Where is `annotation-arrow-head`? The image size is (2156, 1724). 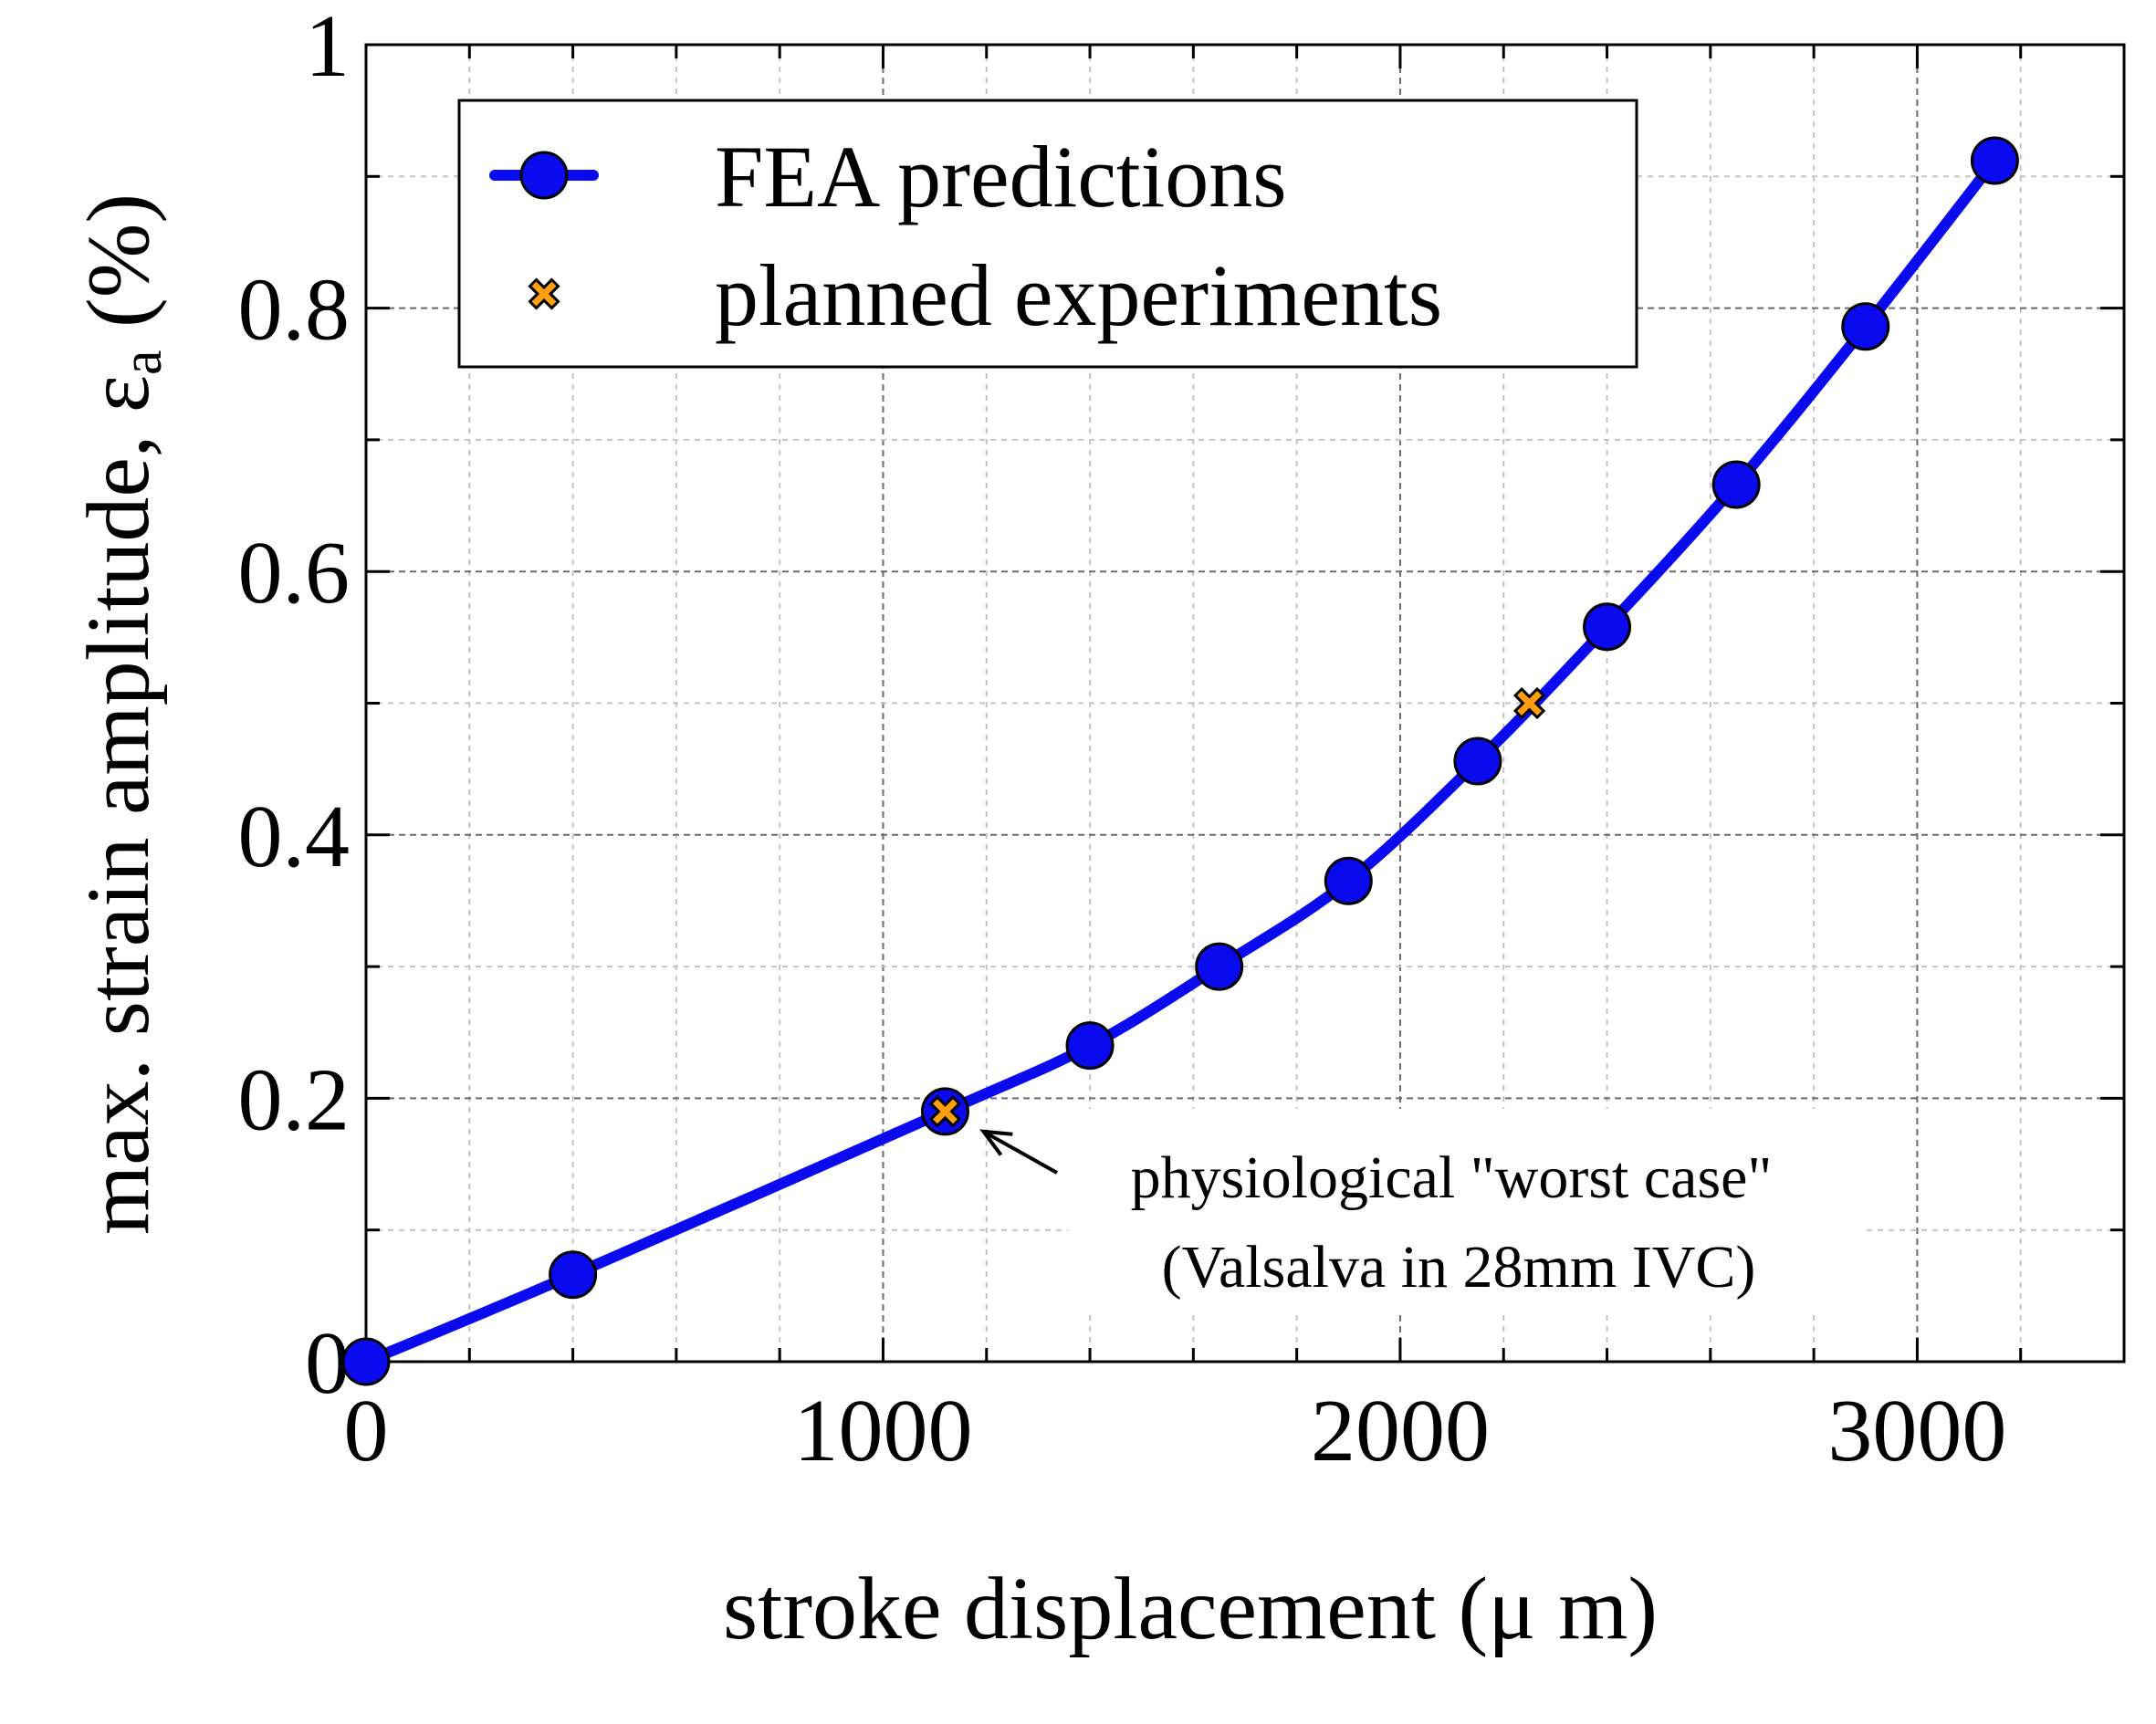
annotation-arrow-head is located at coordinates (996, 1143).